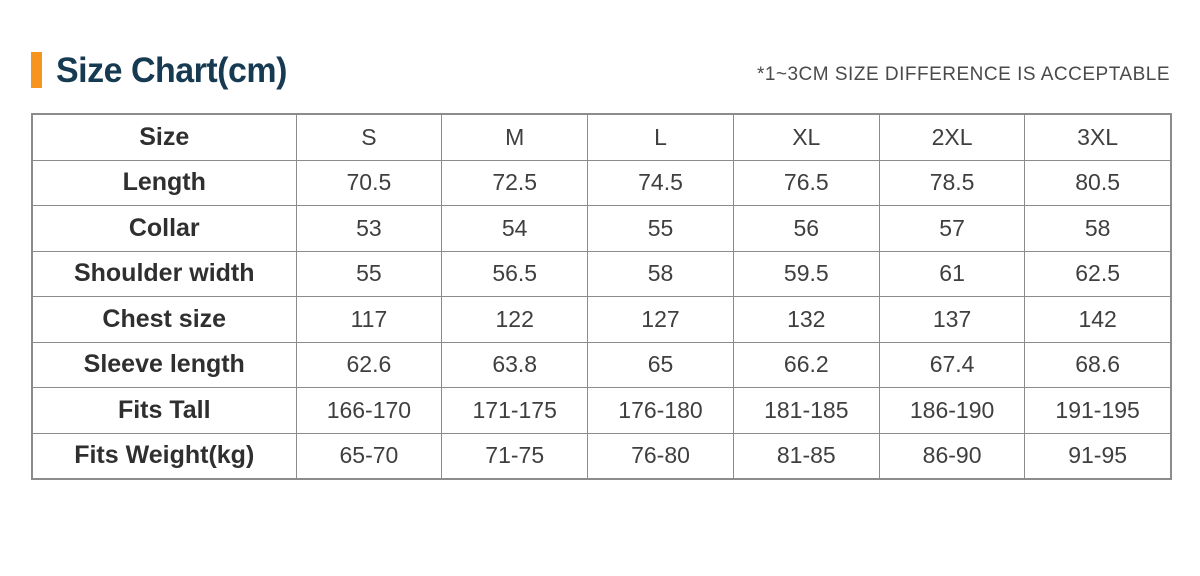  I want to click on table-cell: 171-175, so click(515, 410).